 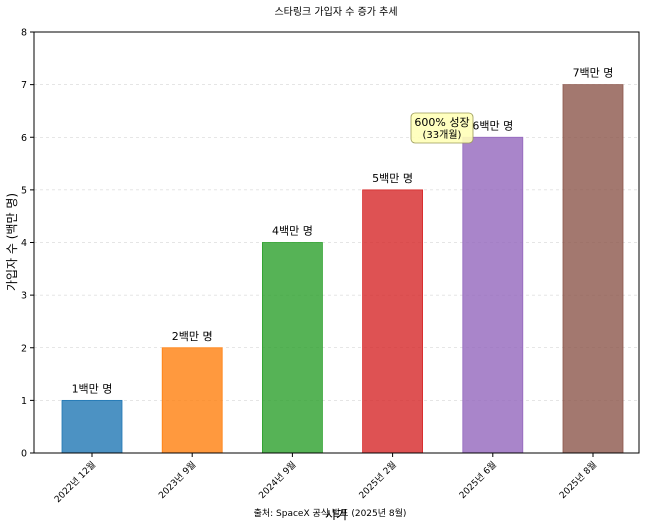 What do you see at coordinates (392, 178) in the screenshot?
I see `bar-value-label: 5백만 명` at bounding box center [392, 178].